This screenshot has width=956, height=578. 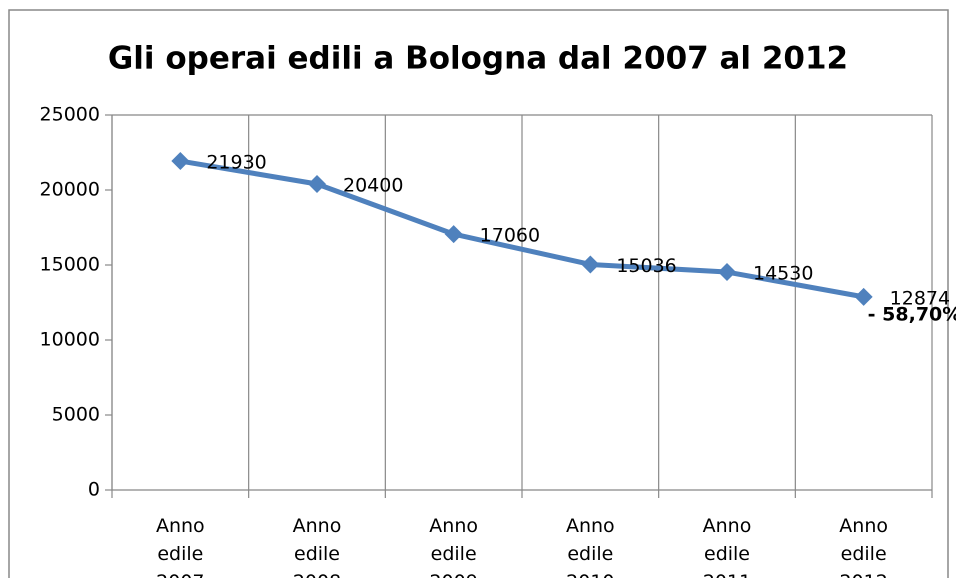 I want to click on data-label: 17060, so click(x=510, y=236).